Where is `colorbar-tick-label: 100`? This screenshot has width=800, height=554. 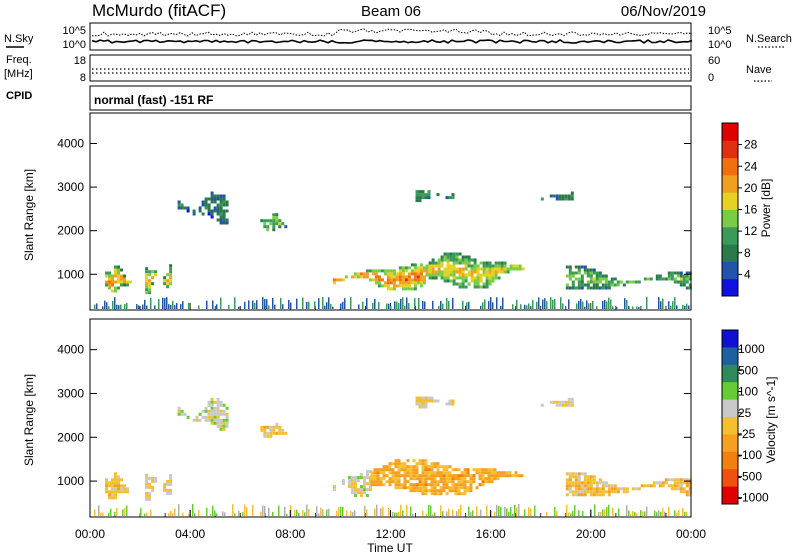
colorbar-tick-label: 100 is located at coordinates (748, 392).